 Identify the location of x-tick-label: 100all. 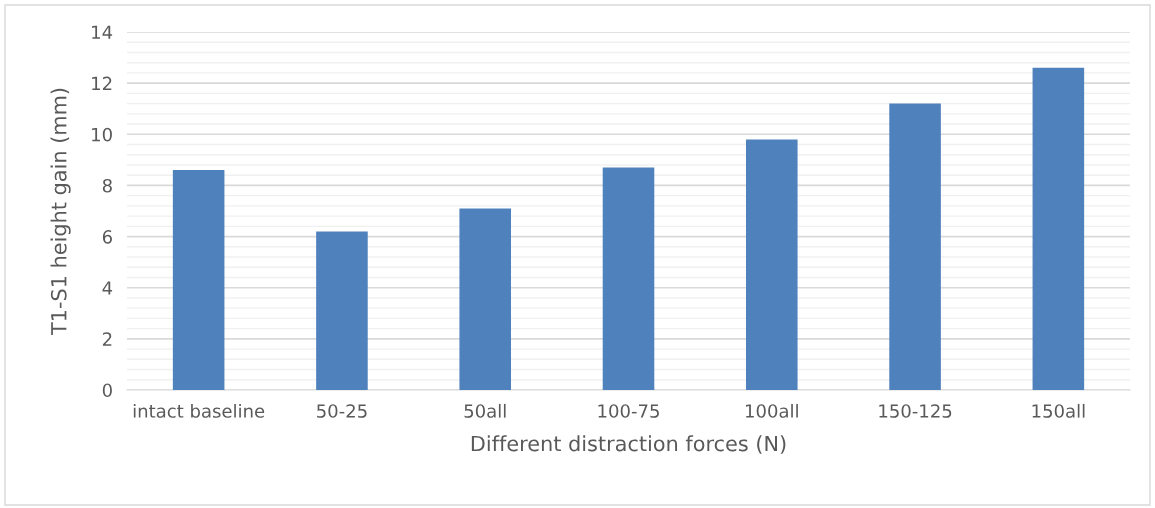
(771, 410).